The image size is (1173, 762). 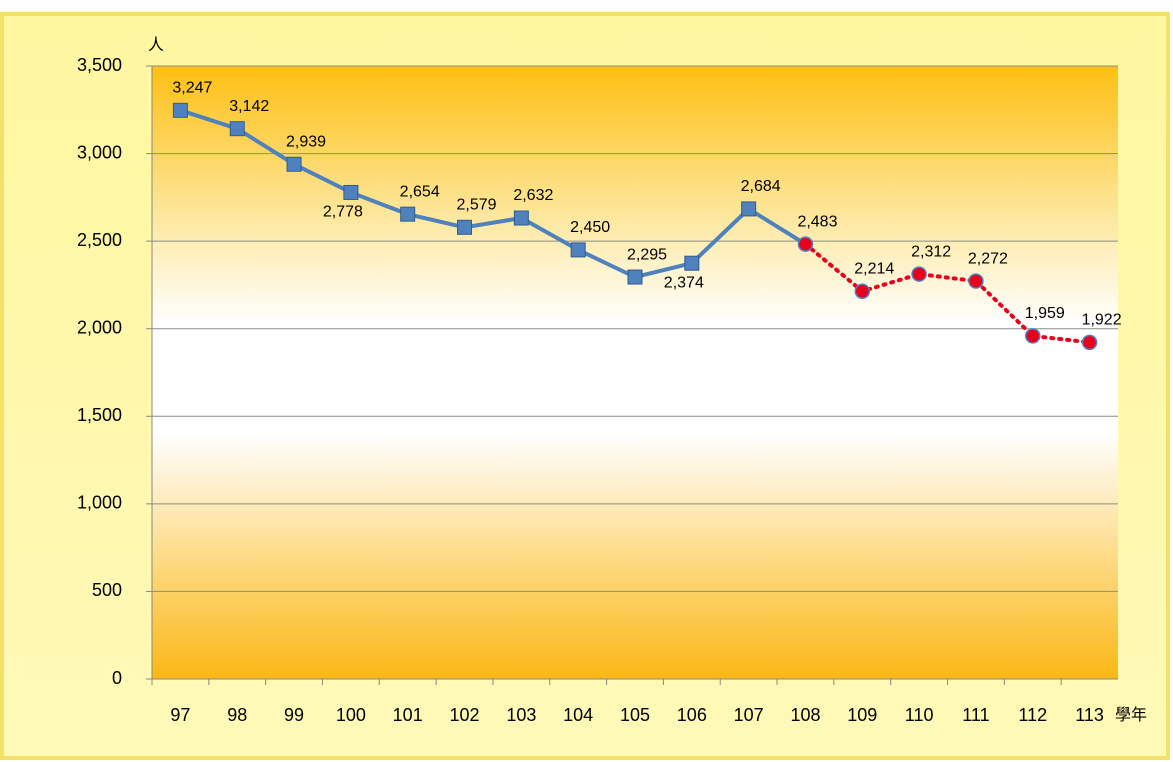 What do you see at coordinates (761, 186) in the screenshot?
I see `data-label: 2,684` at bounding box center [761, 186].